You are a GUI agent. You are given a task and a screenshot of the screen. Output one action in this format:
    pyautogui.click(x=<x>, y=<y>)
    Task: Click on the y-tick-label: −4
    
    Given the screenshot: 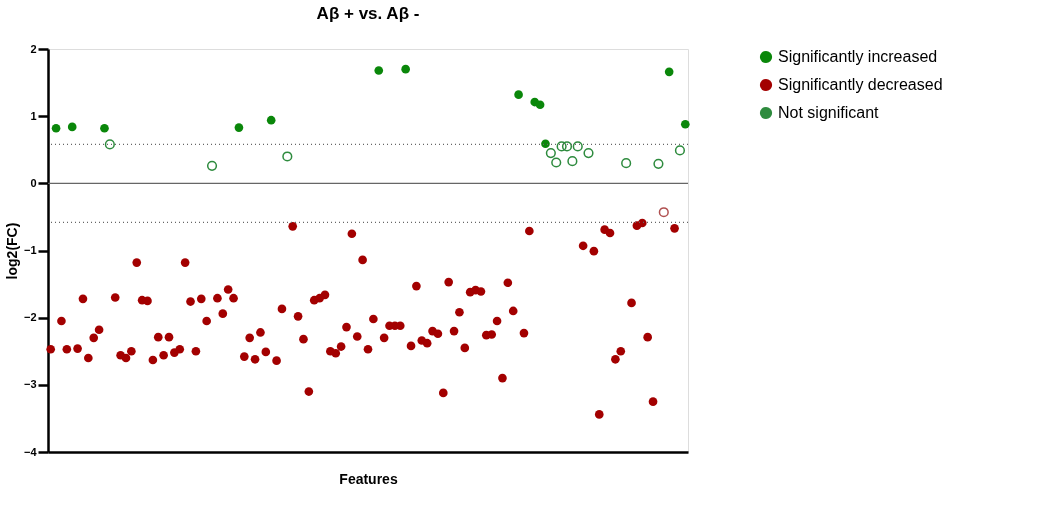 What is the action you would take?
    pyautogui.click(x=30, y=451)
    